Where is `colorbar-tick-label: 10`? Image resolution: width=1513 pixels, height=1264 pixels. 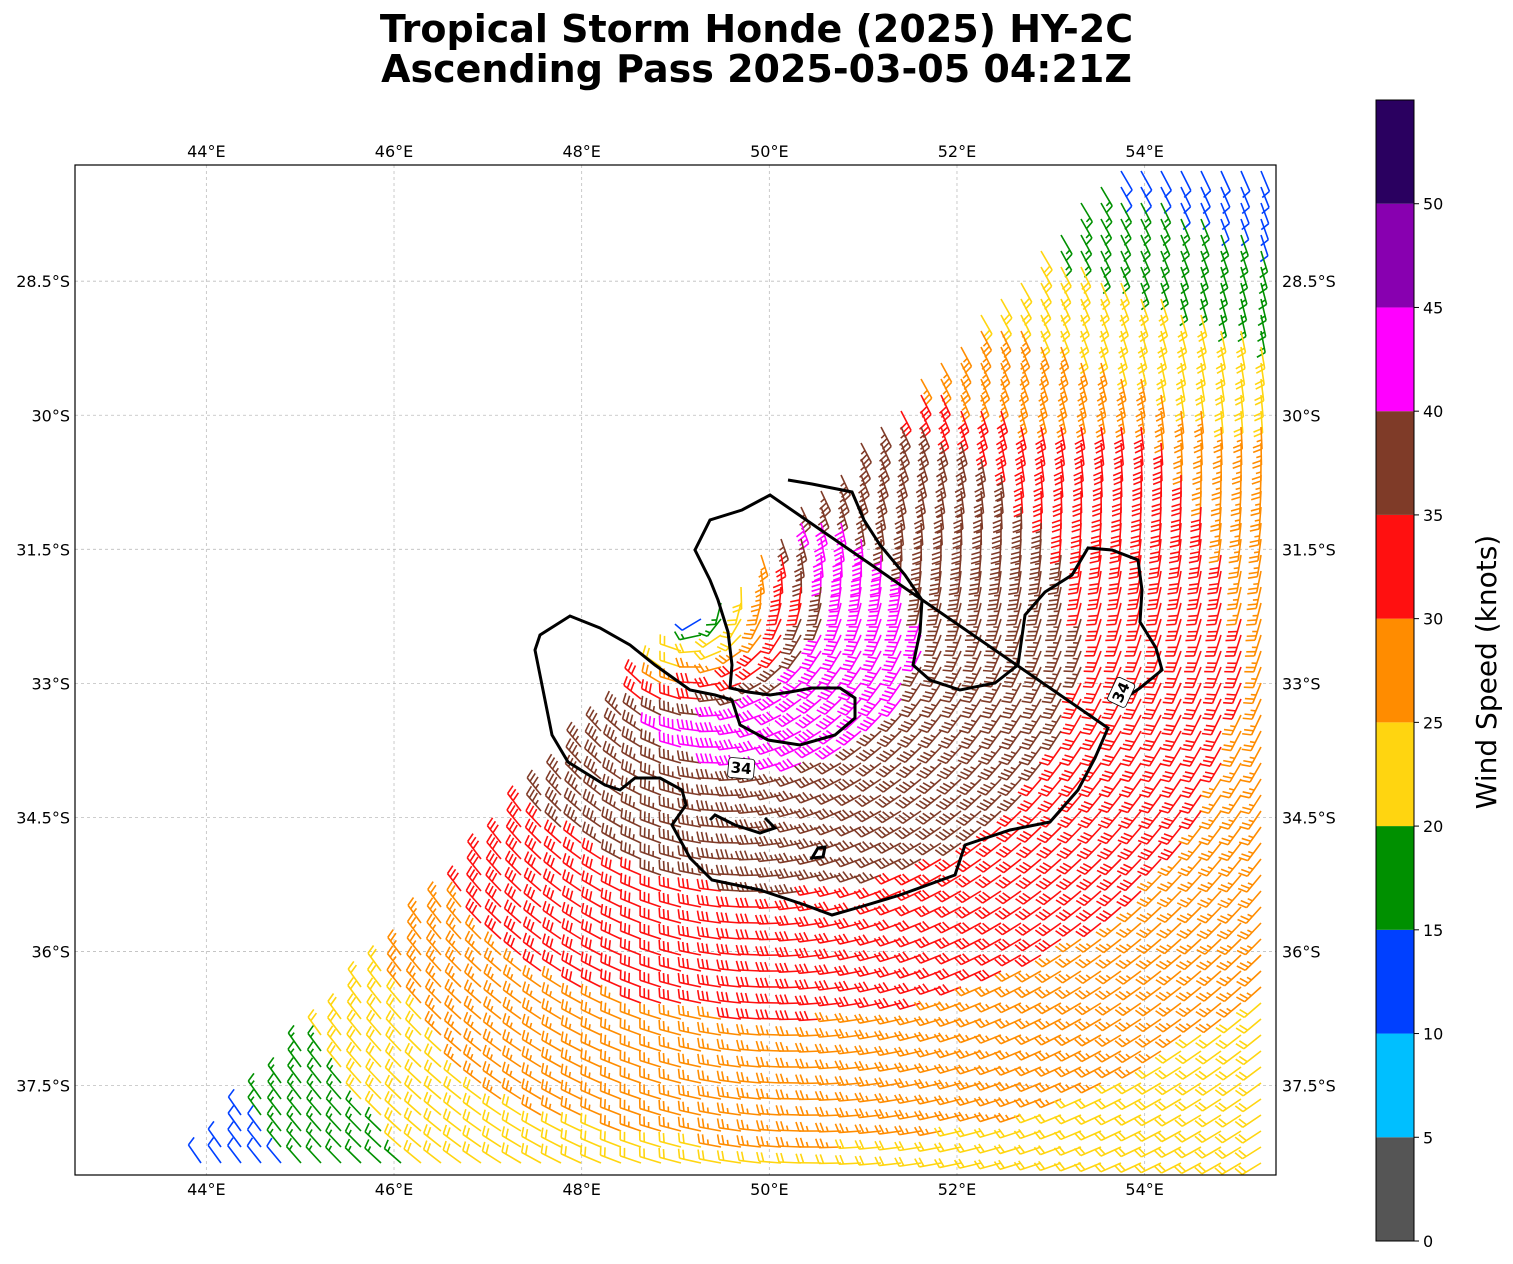 colorbar-tick-label: 10 is located at coordinates (1433, 1034).